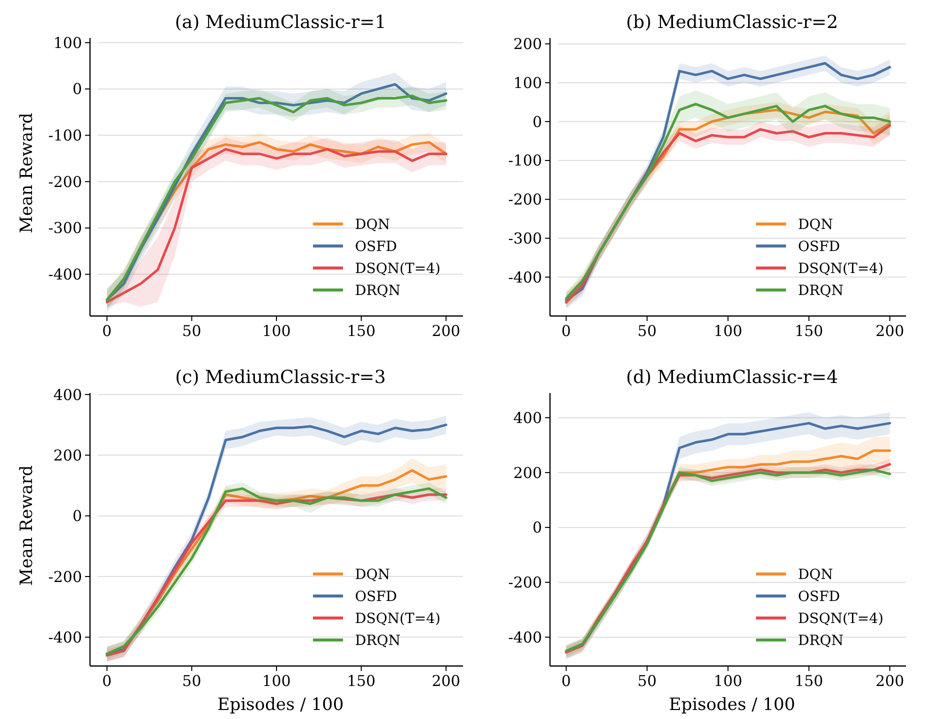  I want to click on chart-title: (b) MediumClassic-r=2, so click(732, 22).